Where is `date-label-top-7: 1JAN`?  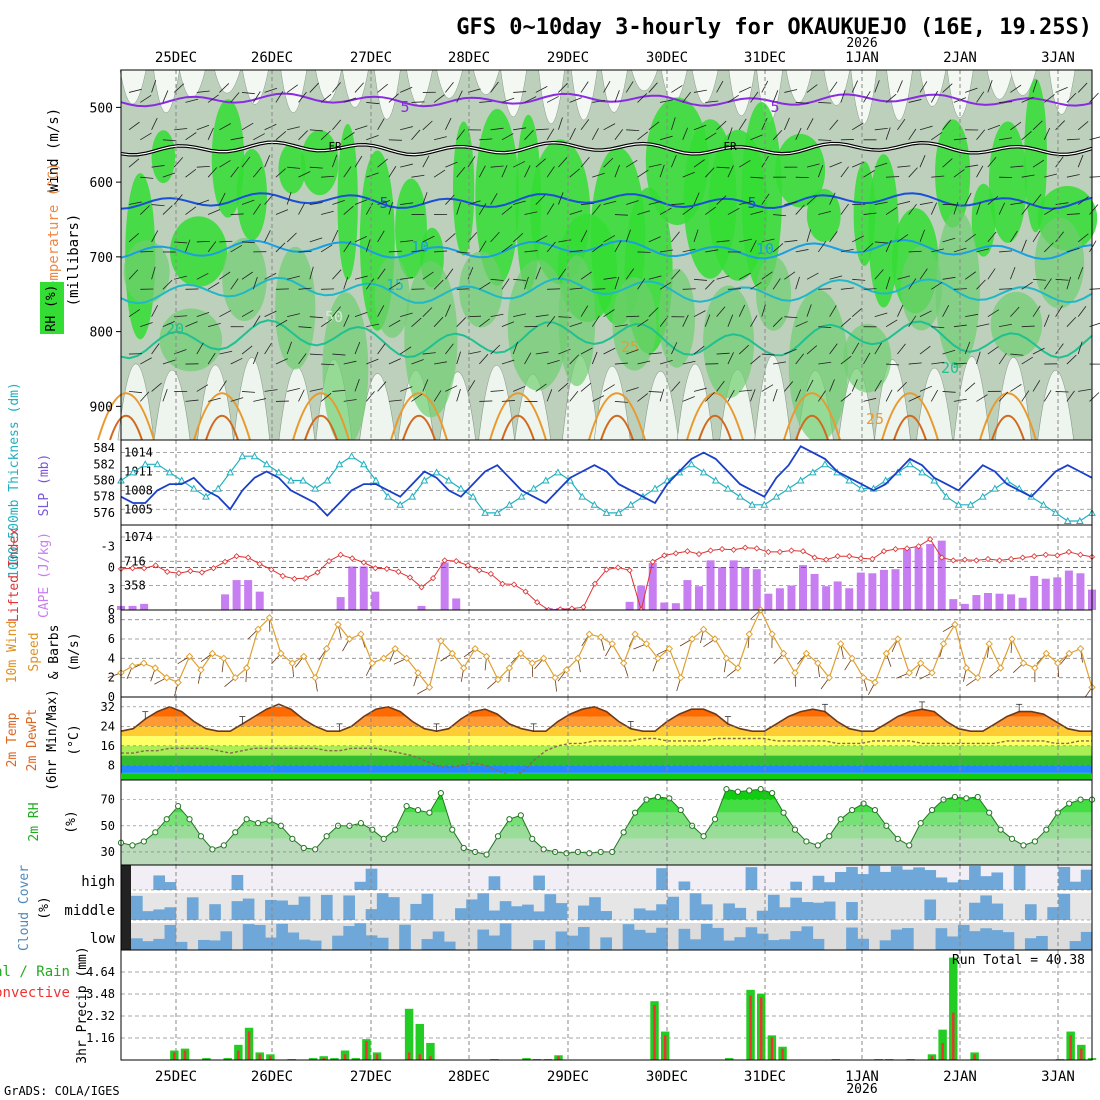
date-label-top-7: 1JAN is located at coordinates (862, 58).